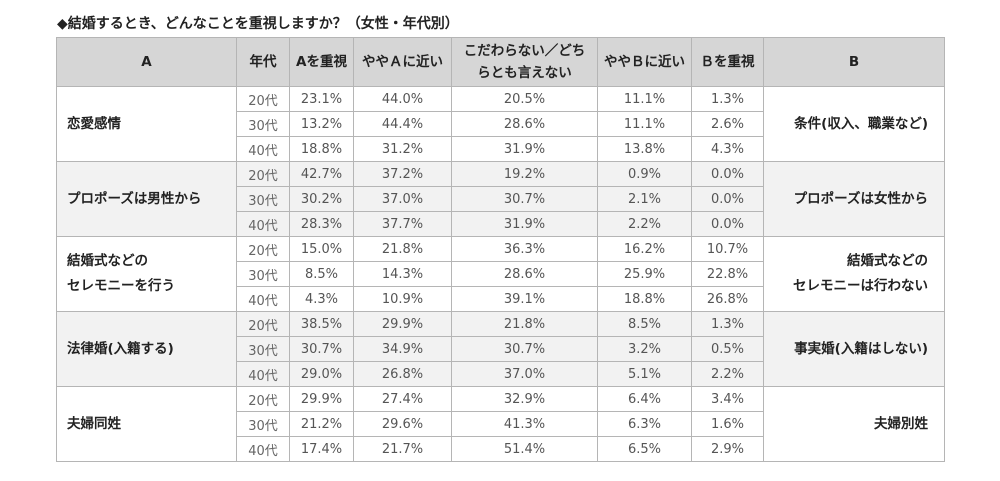 This screenshot has width=1000, height=481. Describe the element at coordinates (524, 149) in the screenshot. I see `value-cell: 31.9%` at that location.